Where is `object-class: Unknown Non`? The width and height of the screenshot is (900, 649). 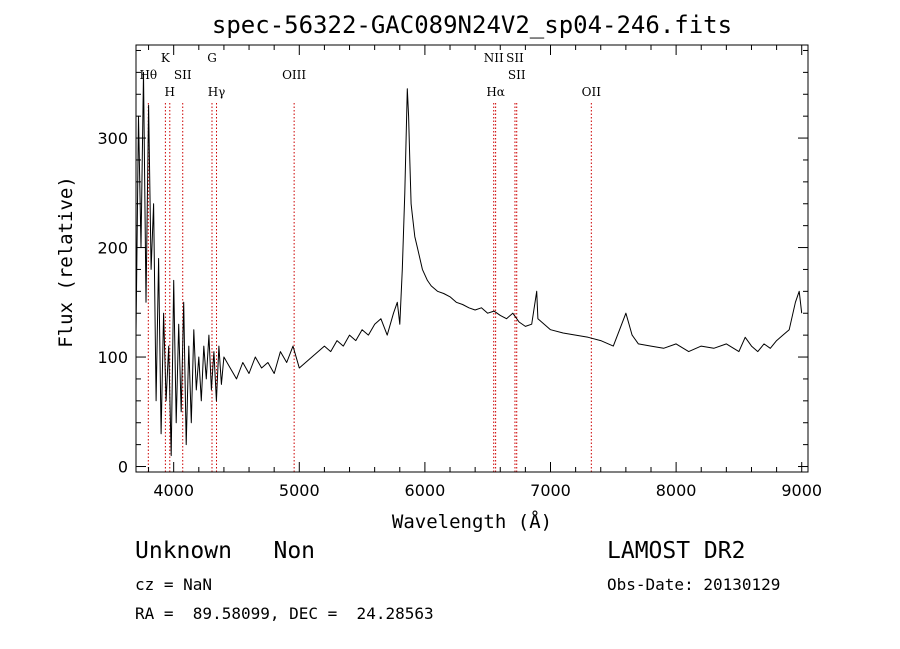 object-class: Unknown Non is located at coordinates (225, 551).